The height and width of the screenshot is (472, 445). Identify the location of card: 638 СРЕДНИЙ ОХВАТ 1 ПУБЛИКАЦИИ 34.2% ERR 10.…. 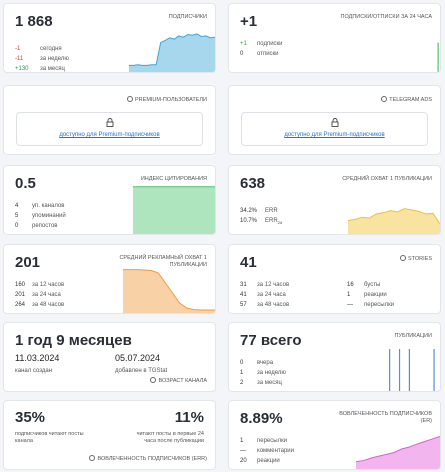
(334, 200).